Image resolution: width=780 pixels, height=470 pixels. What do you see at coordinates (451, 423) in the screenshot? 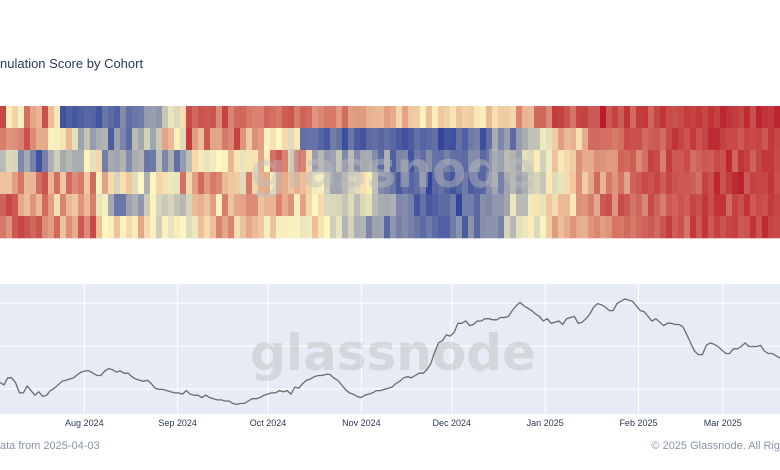
I see `x-tick-label: Dec 2024` at bounding box center [451, 423].